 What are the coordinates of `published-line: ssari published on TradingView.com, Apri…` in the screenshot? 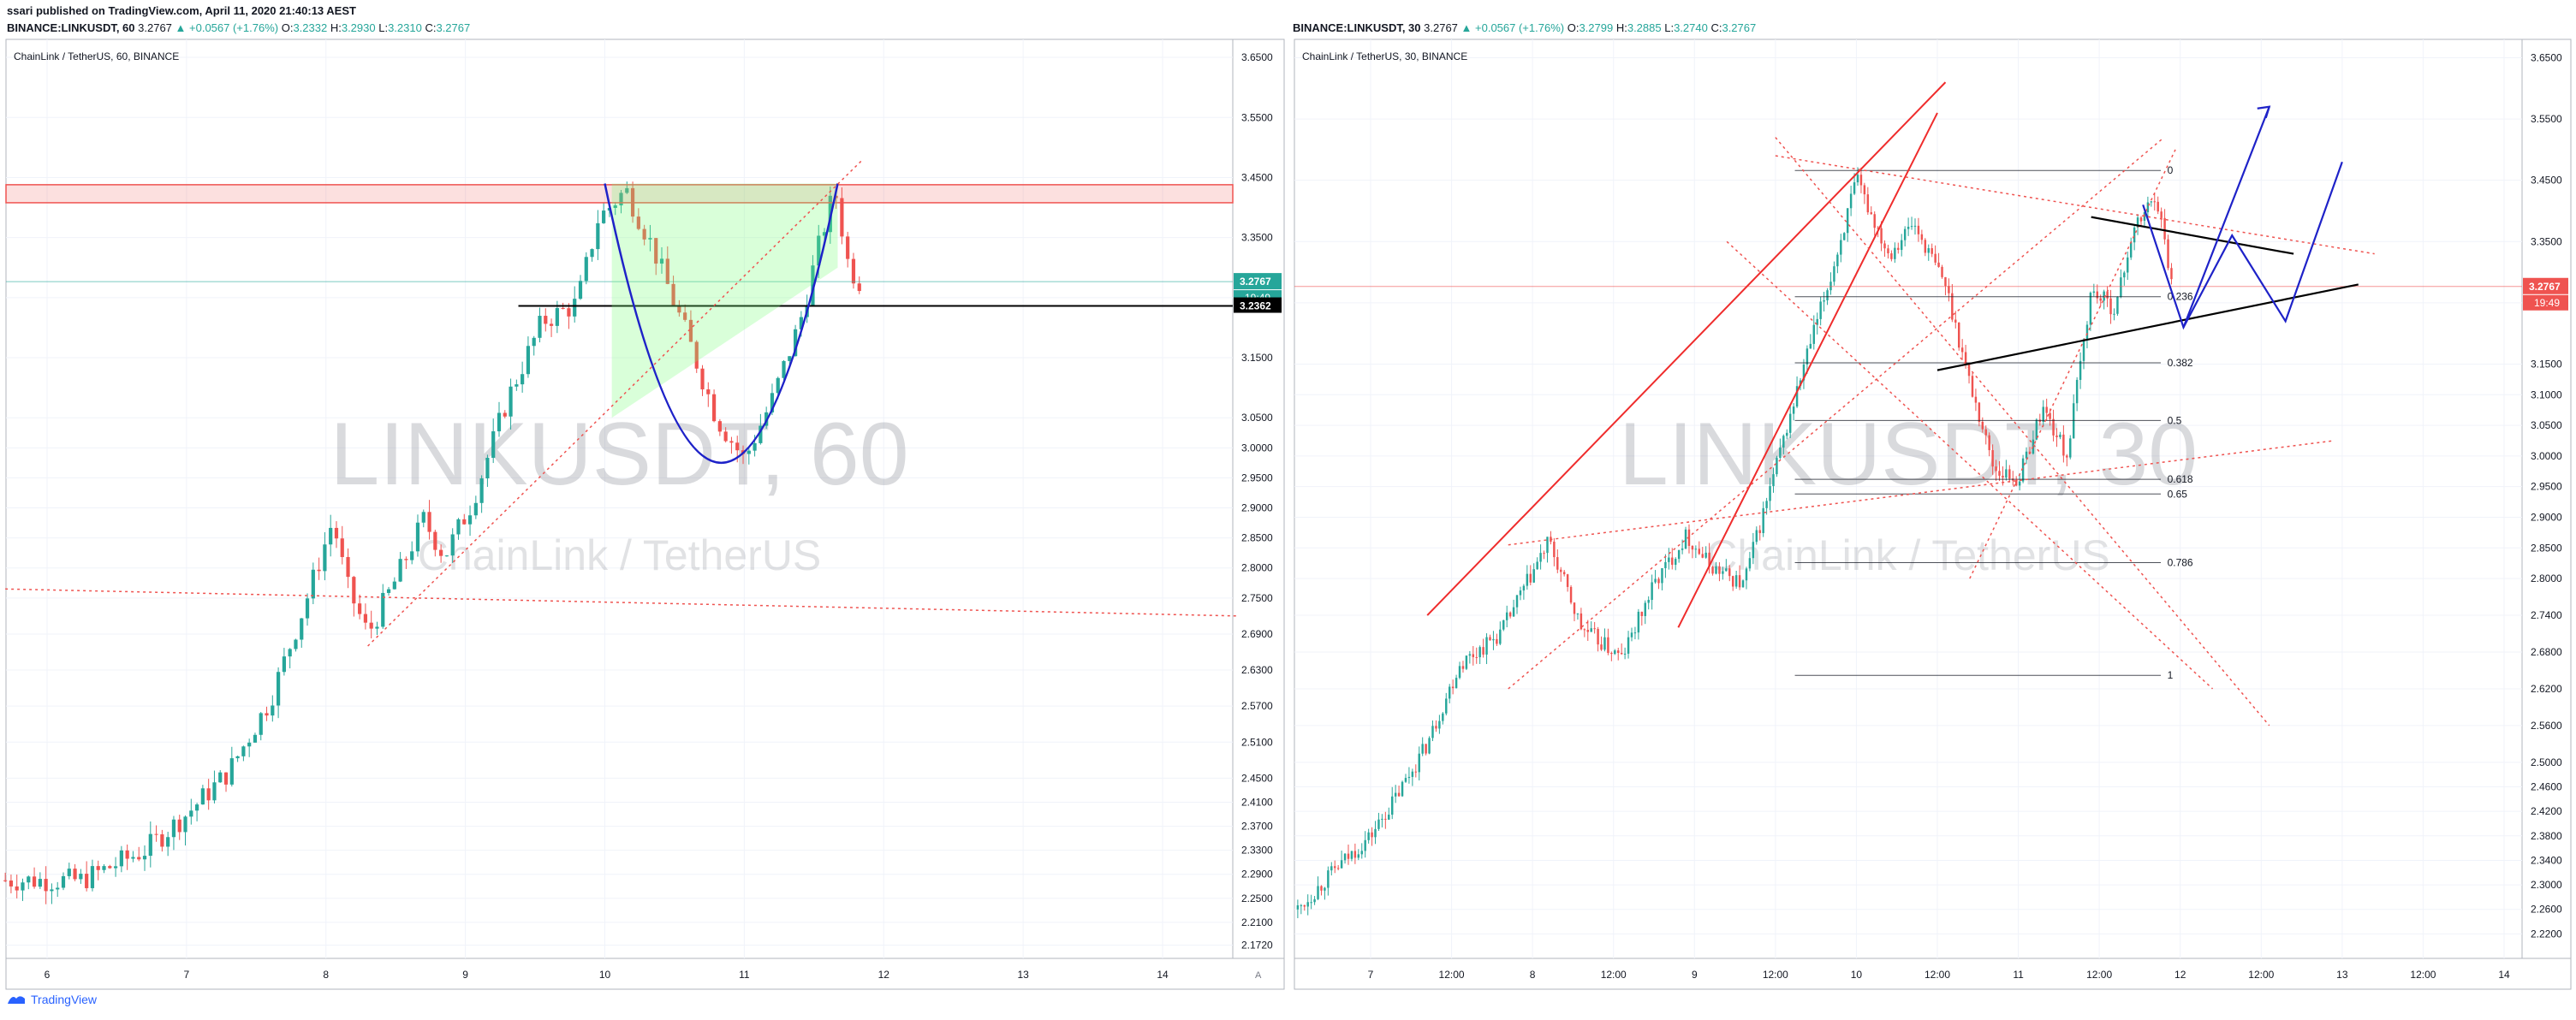 It's located at (182, 11).